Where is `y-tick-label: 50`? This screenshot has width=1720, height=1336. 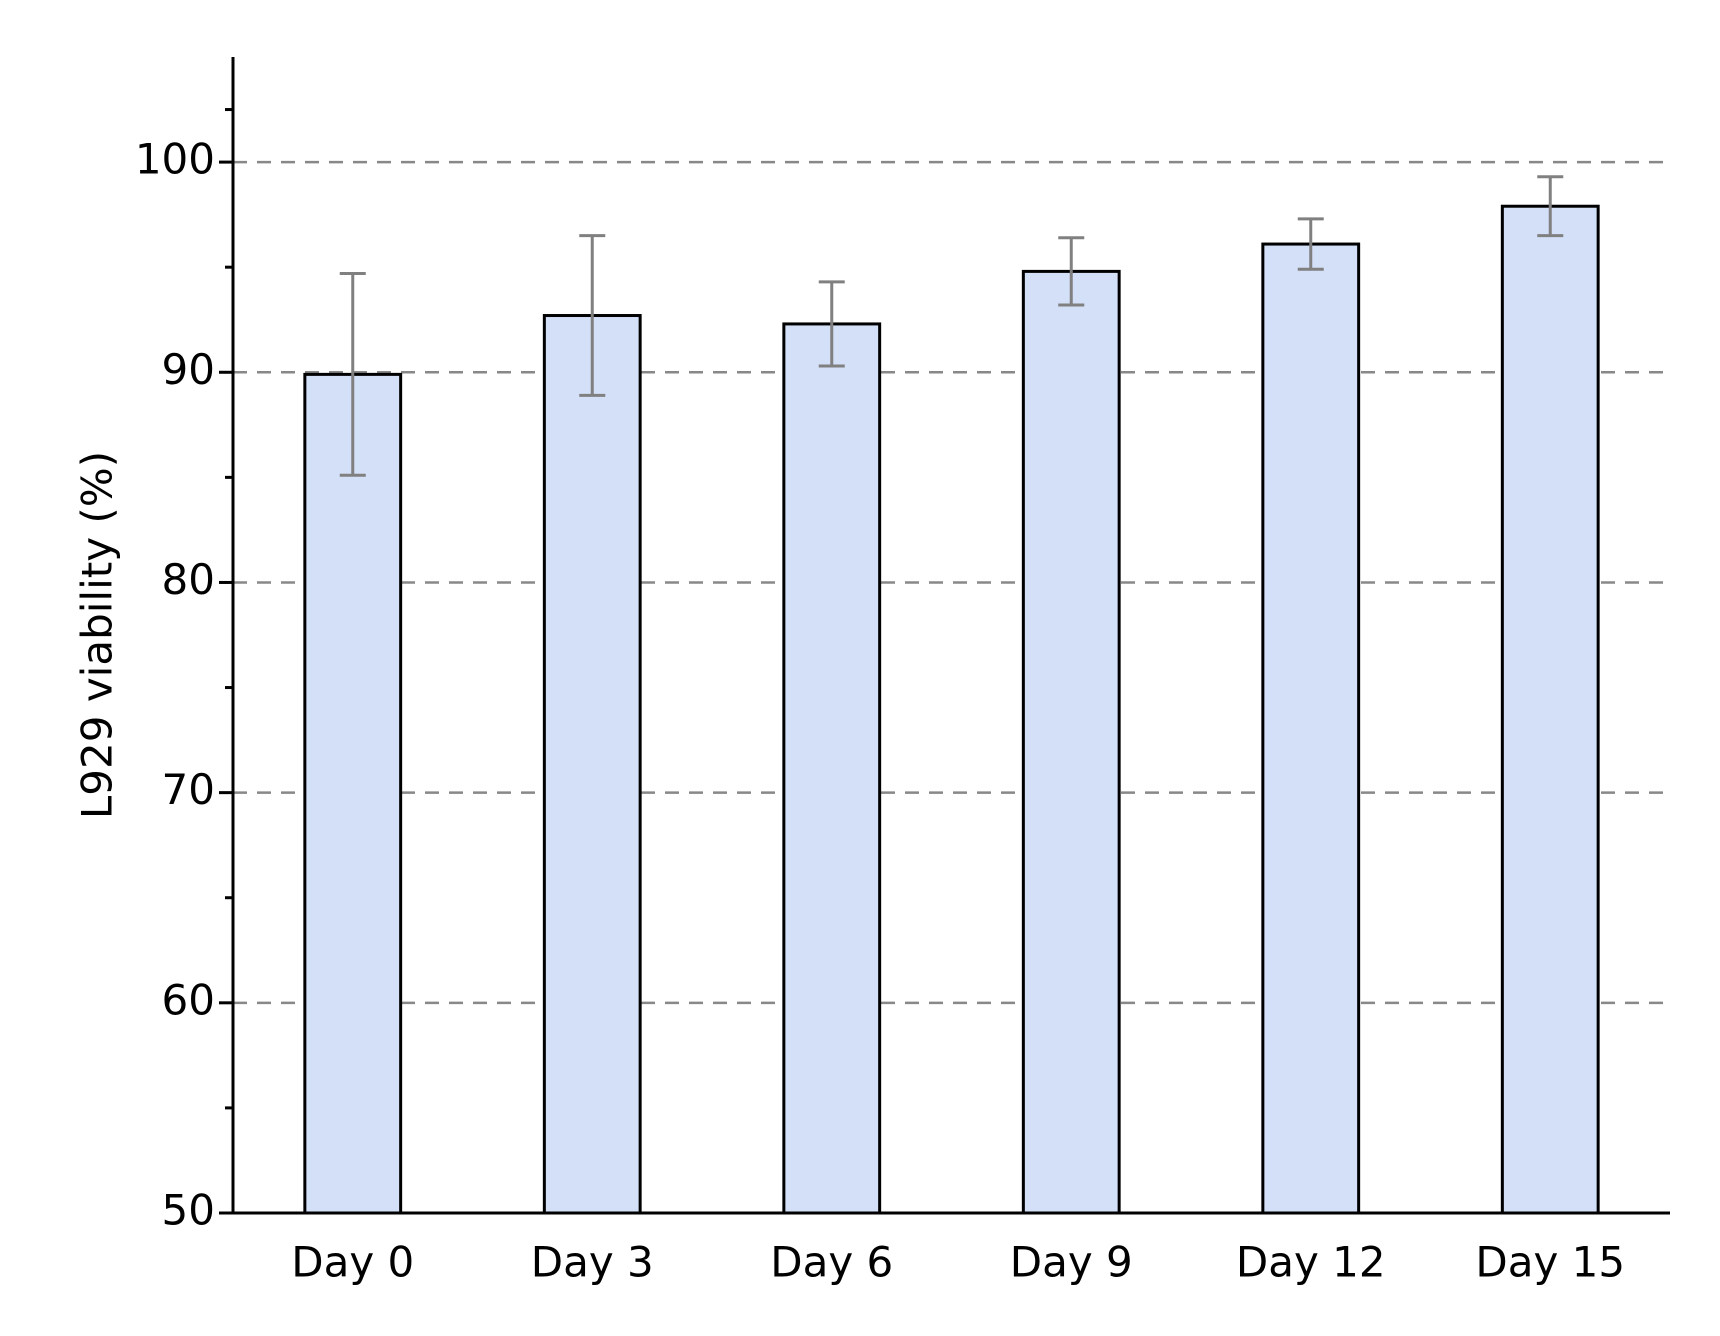 y-tick-label: 50 is located at coordinates (188, 1210).